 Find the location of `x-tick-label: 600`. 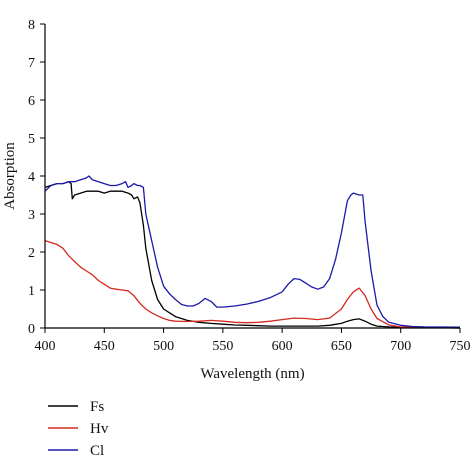

x-tick-label: 600 is located at coordinates (282, 346).